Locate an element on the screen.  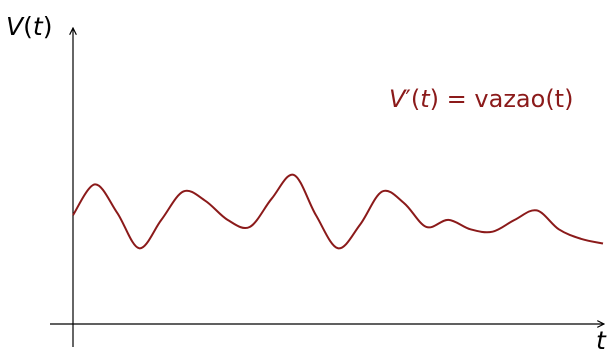
annotation-var: V is located at coordinates (398, 99).